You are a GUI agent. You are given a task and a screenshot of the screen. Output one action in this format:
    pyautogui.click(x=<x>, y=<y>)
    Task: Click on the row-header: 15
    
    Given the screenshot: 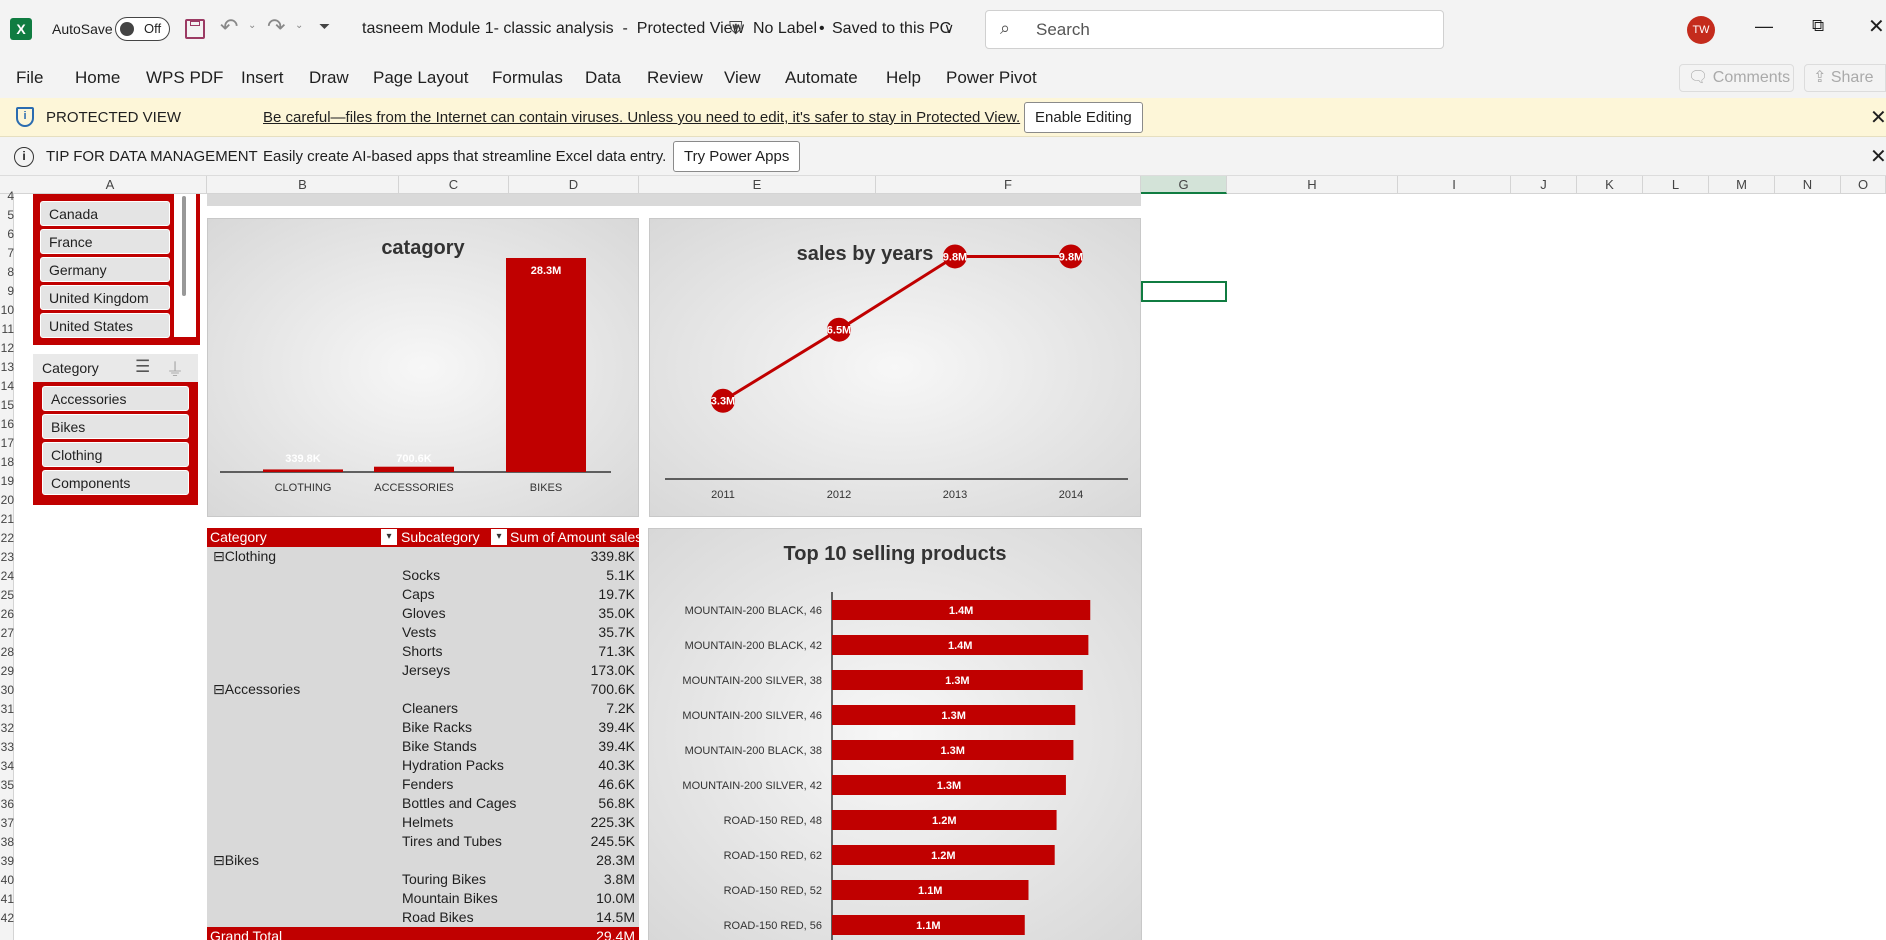 What is the action you would take?
    pyautogui.click(x=7, y=405)
    